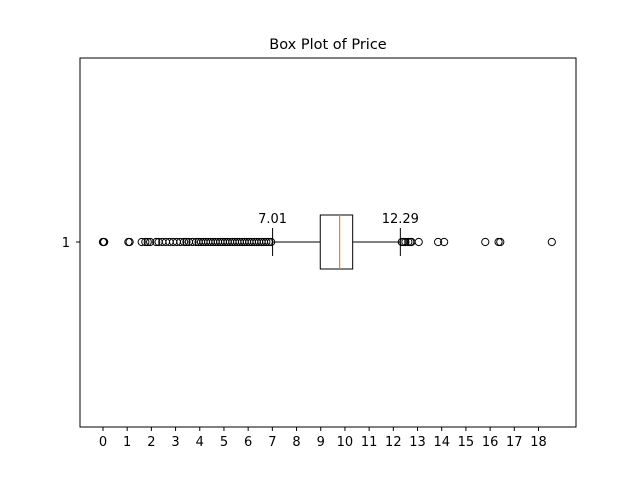 The width and height of the screenshot is (640, 480). What do you see at coordinates (328, 45) in the screenshot?
I see `chart-title: Box Plot of Price` at bounding box center [328, 45].